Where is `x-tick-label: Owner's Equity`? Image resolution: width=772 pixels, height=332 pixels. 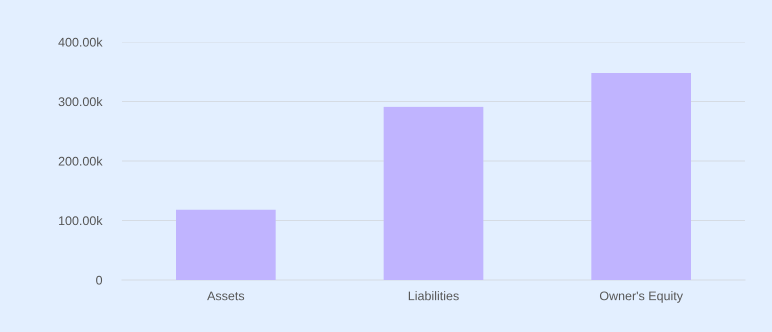 x-tick-label: Owner's Equity is located at coordinates (641, 297).